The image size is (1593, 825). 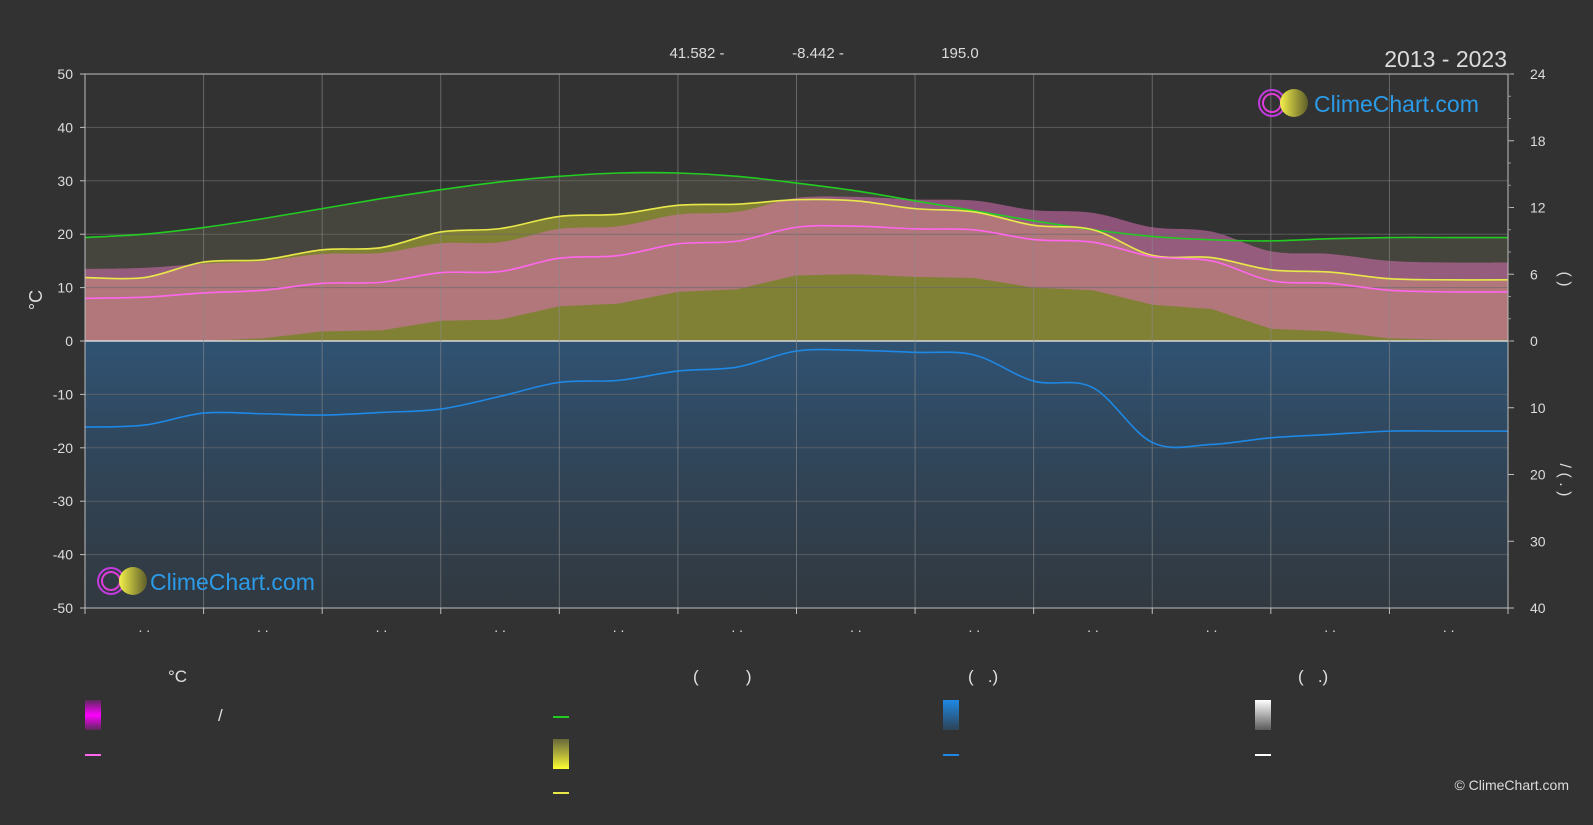 What do you see at coordinates (951, 715) in the screenshot?
I see `legend-rain-band-swatch` at bounding box center [951, 715].